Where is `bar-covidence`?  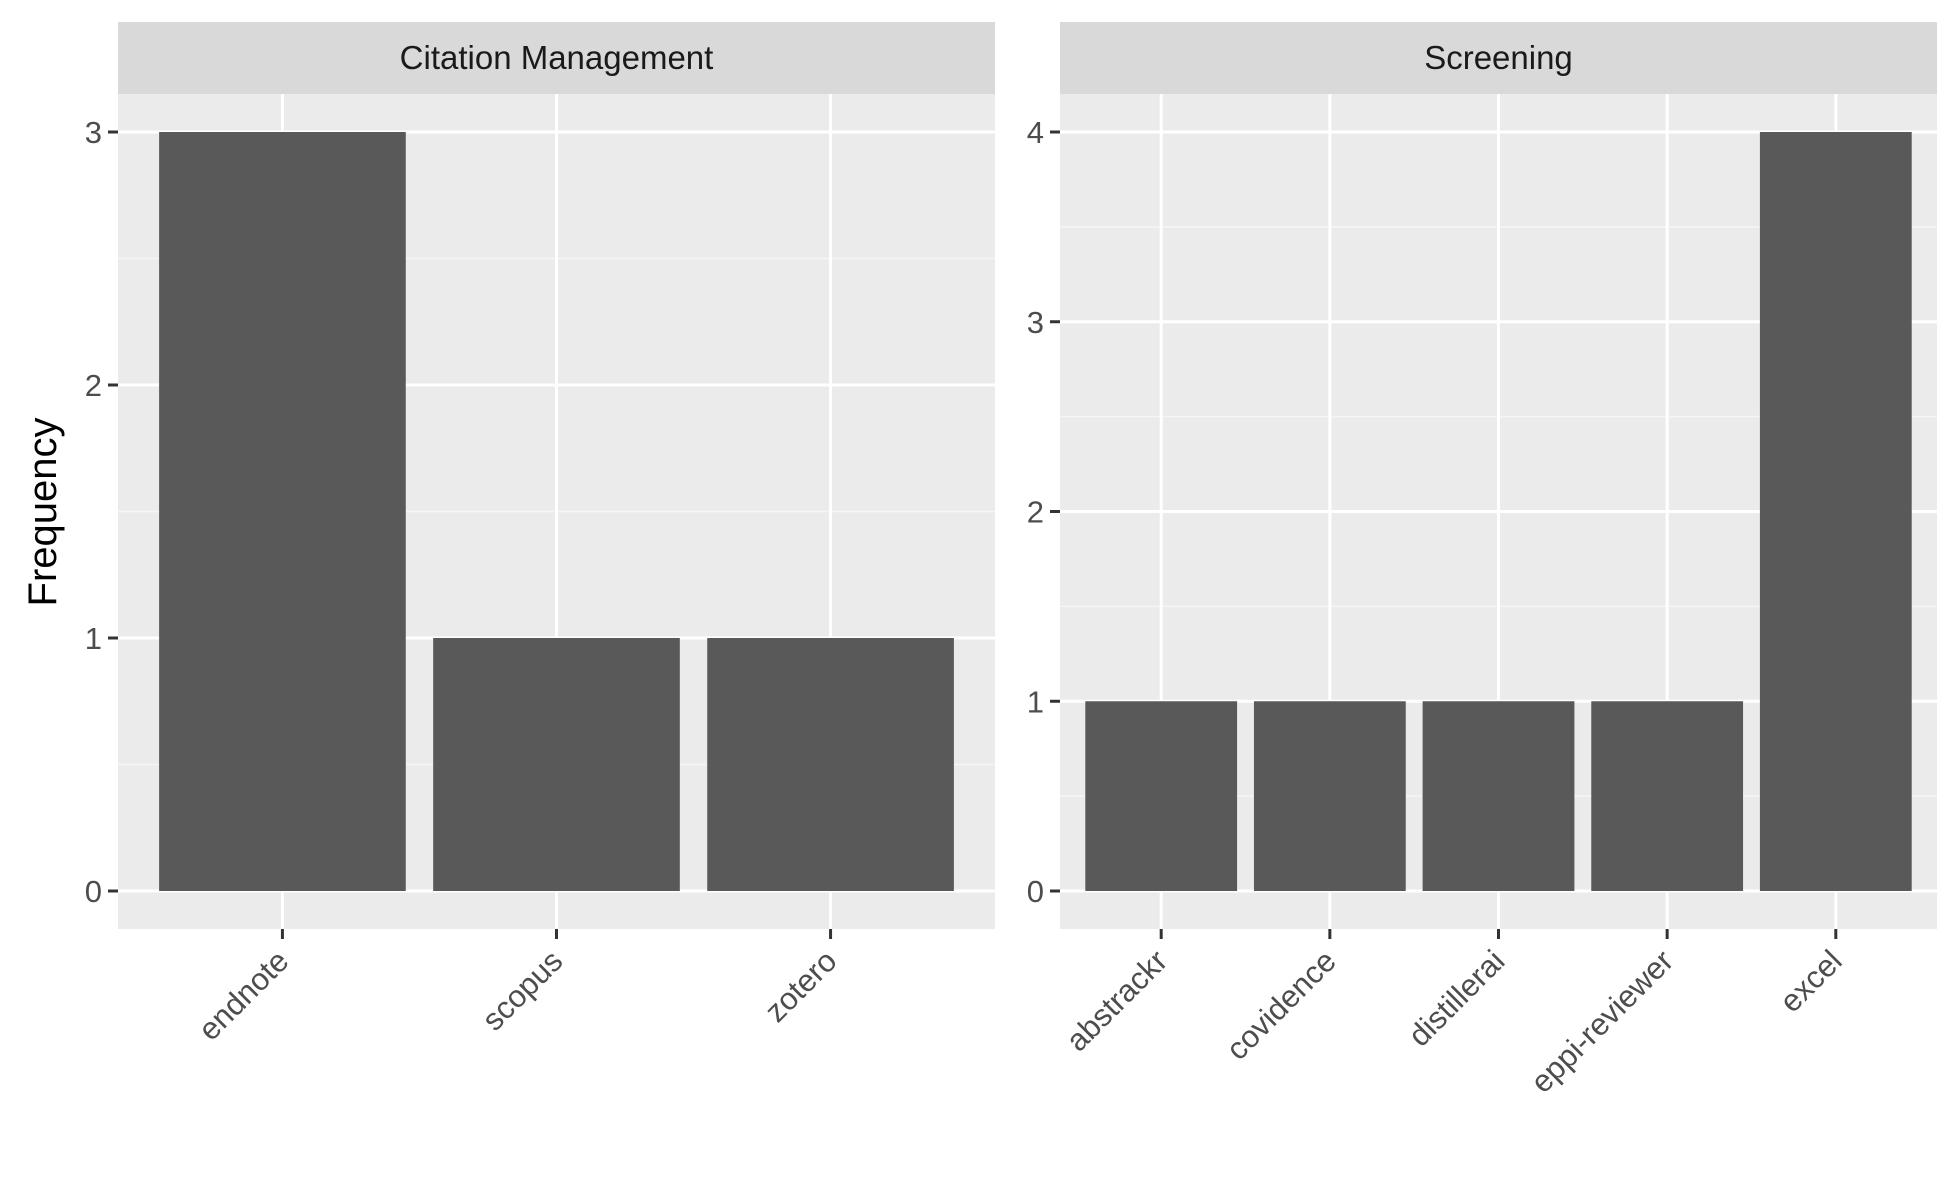
bar-covidence is located at coordinates (1329, 796).